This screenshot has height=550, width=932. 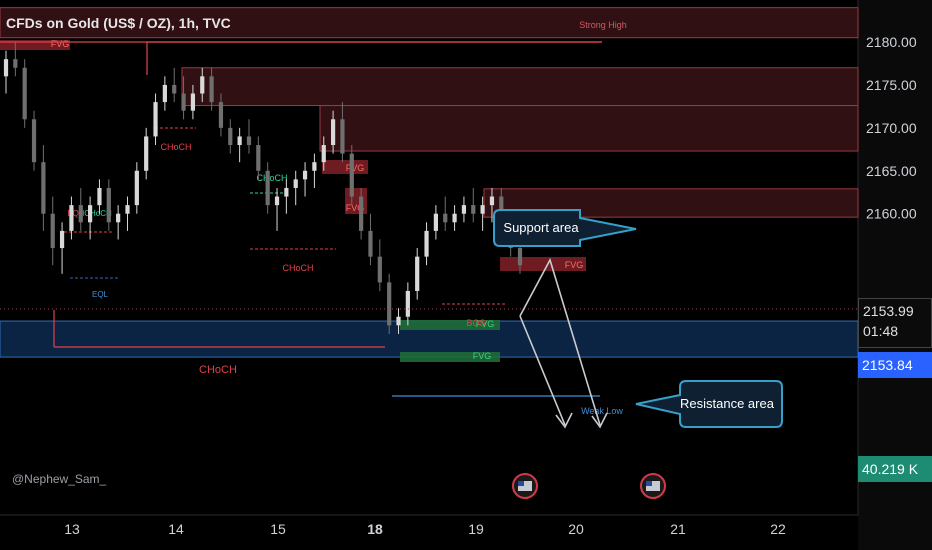 What do you see at coordinates (98, 213) in the screenshot?
I see `choch-label-small: CHoCH` at bounding box center [98, 213].